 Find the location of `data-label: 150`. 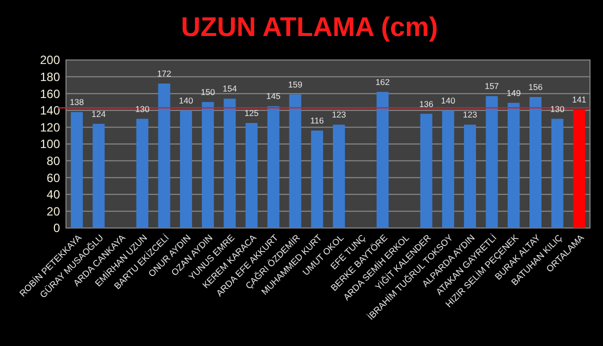

data-label: 150 is located at coordinates (208, 92).